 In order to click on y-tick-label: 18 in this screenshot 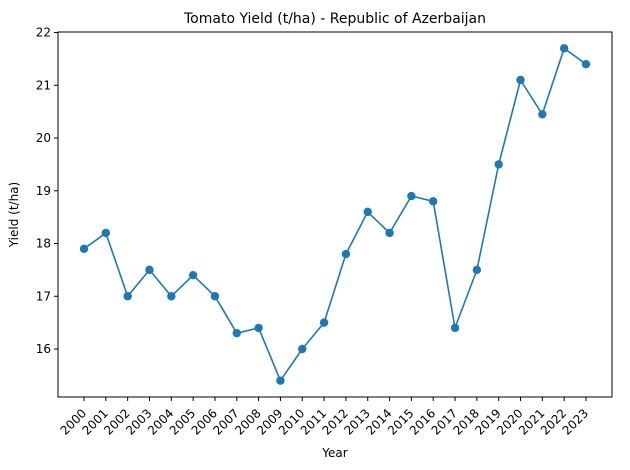, I will do `click(43, 244)`.